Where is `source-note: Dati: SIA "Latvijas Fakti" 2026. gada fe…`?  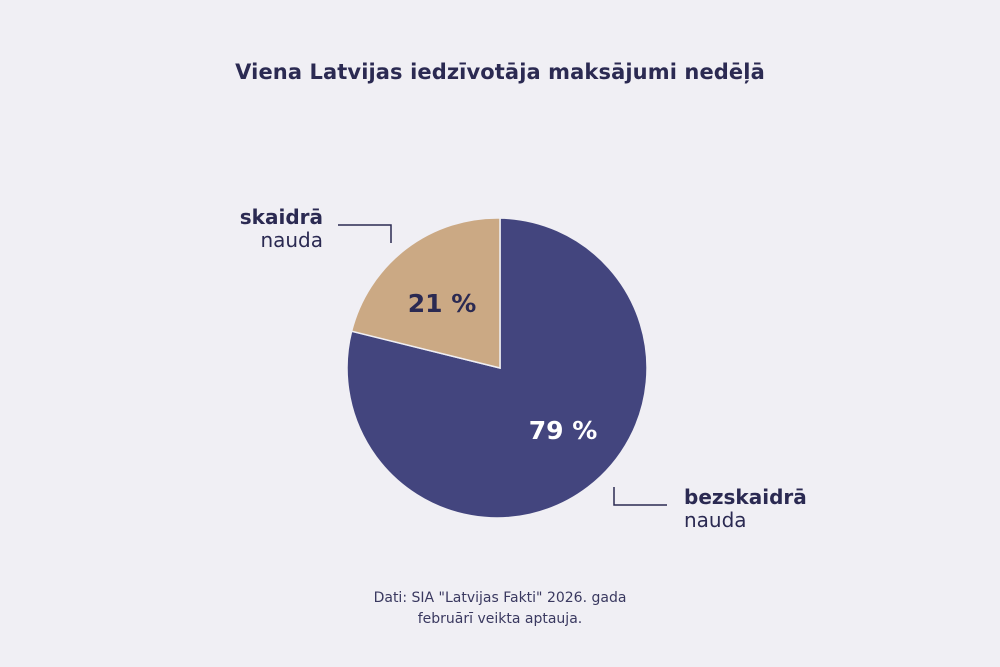
source-note: Dati: SIA "Latvijas Fakti" 2026. gada fe… is located at coordinates (500, 609).